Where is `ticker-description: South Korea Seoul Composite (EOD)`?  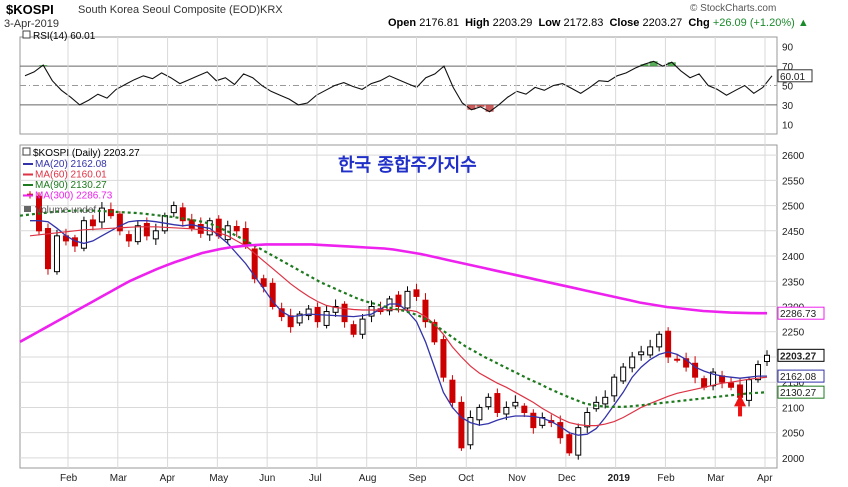 ticker-description: South Korea Seoul Composite (EOD) is located at coordinates (169, 10).